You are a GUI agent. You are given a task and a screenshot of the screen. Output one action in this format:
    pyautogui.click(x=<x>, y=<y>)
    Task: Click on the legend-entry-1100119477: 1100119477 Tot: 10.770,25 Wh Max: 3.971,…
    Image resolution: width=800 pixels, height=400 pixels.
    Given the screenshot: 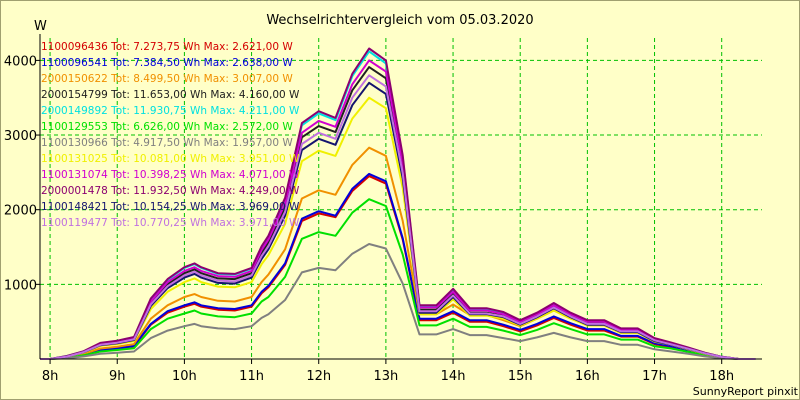 What is the action you would take?
    pyautogui.click(x=170, y=223)
    